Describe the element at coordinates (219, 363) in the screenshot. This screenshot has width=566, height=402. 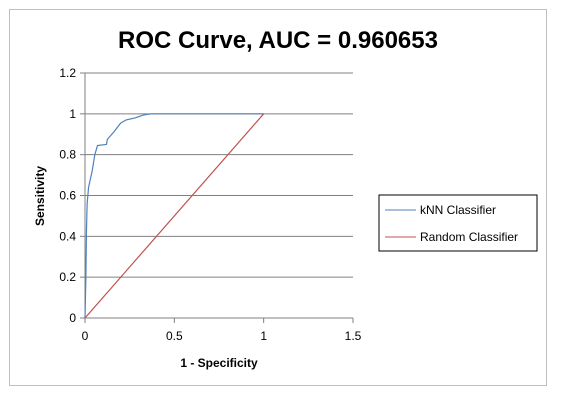
I see `x-axis-label: 1 - Specificity` at that location.